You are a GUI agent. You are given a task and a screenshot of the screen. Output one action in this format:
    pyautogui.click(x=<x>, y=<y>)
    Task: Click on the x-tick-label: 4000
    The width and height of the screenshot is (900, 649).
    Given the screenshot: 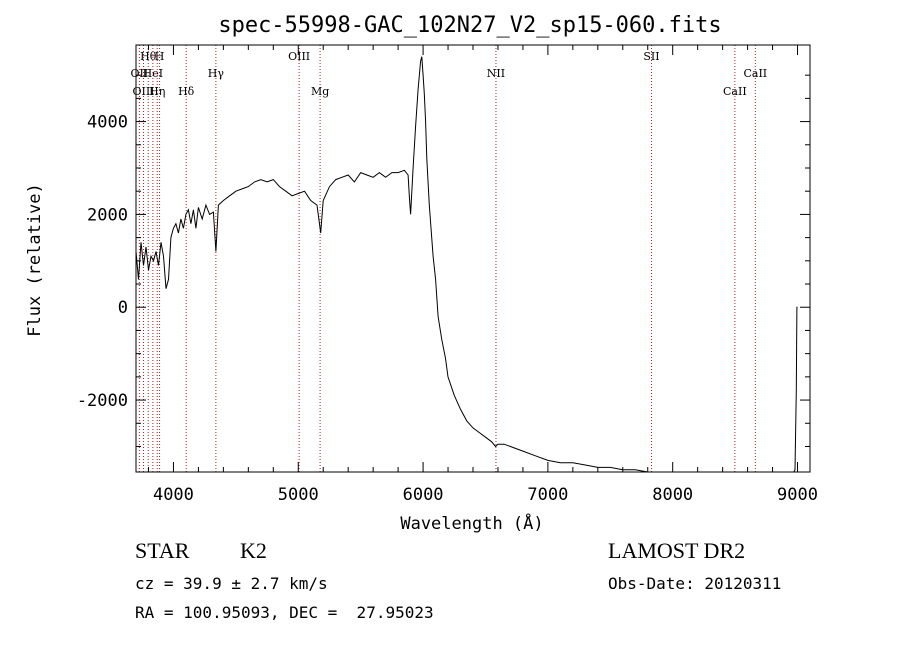 What is the action you would take?
    pyautogui.click(x=173, y=495)
    